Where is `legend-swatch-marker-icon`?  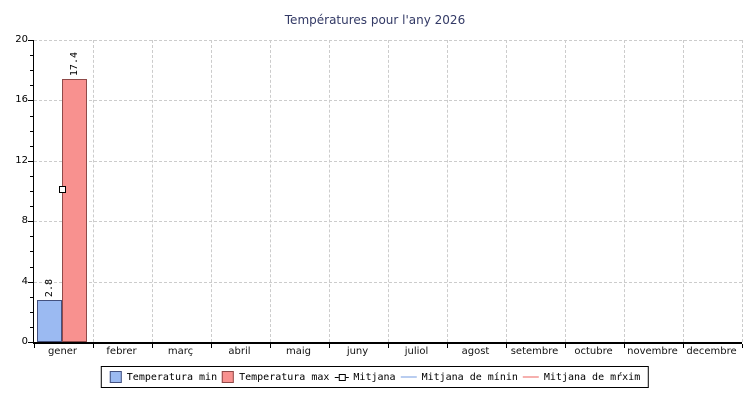
legend-swatch-marker-icon is located at coordinates (341, 377).